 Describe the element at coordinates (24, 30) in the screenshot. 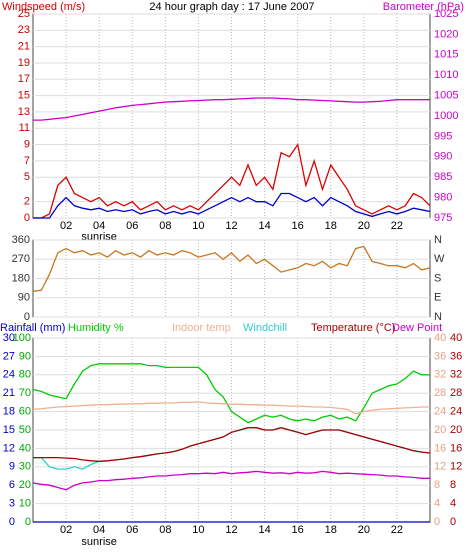

I see `y-tick-label: 23` at that location.